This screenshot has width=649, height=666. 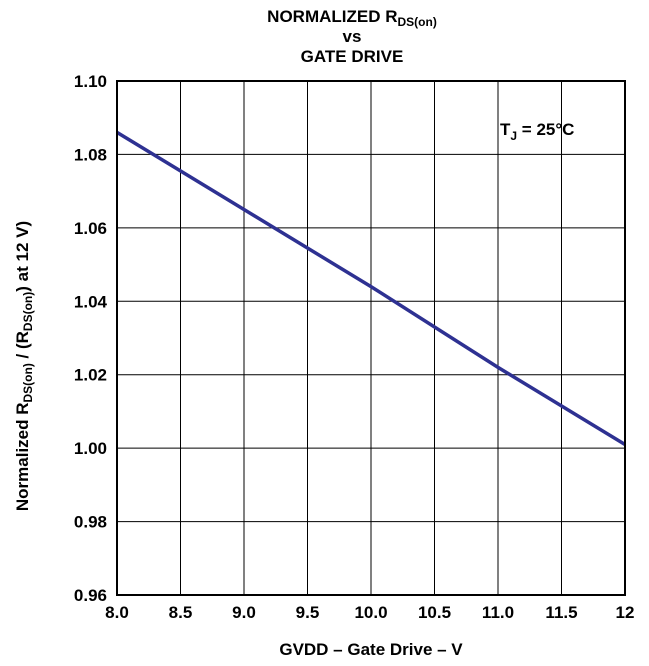 I want to click on chart-title-line3: GATE DRIVE, so click(x=352, y=56).